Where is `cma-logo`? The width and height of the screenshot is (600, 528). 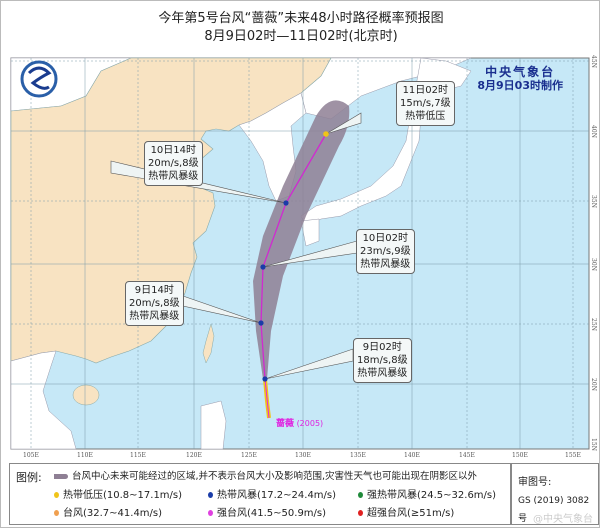
cma-logo is located at coordinates (39, 79).